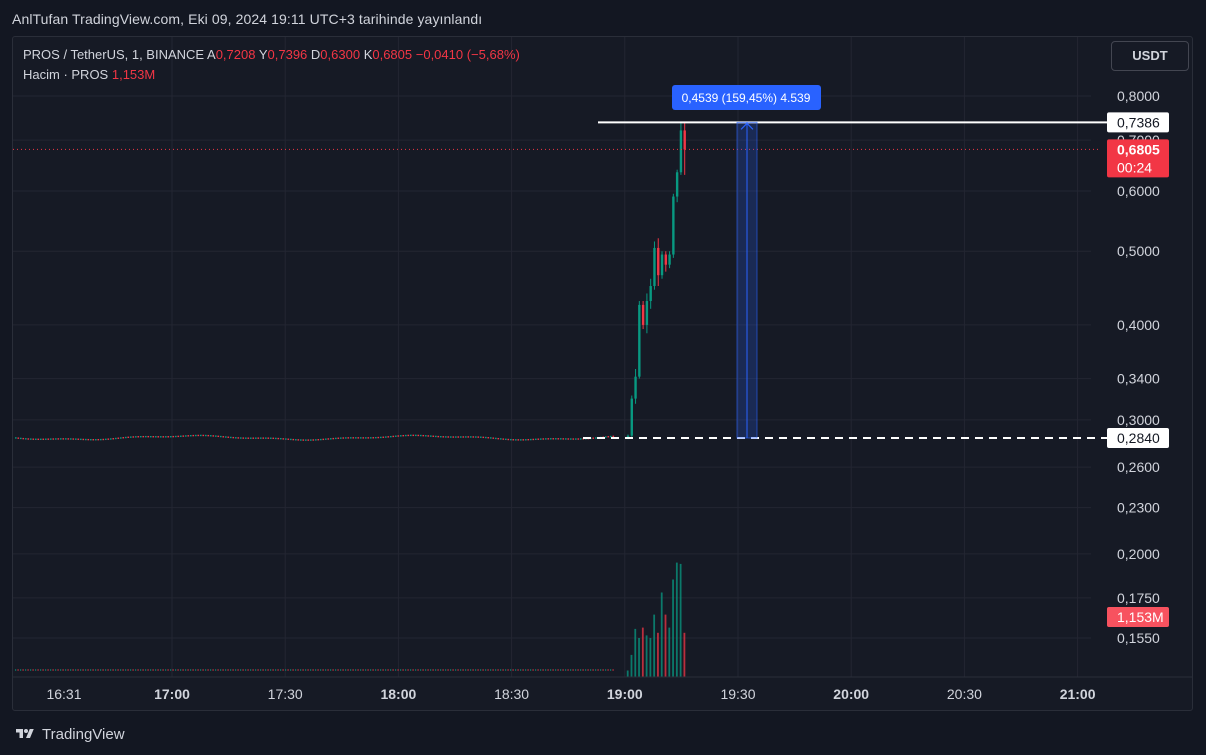  Describe the element at coordinates (1138, 420) in the screenshot. I see `price-tick-label: 0,3000` at that location.